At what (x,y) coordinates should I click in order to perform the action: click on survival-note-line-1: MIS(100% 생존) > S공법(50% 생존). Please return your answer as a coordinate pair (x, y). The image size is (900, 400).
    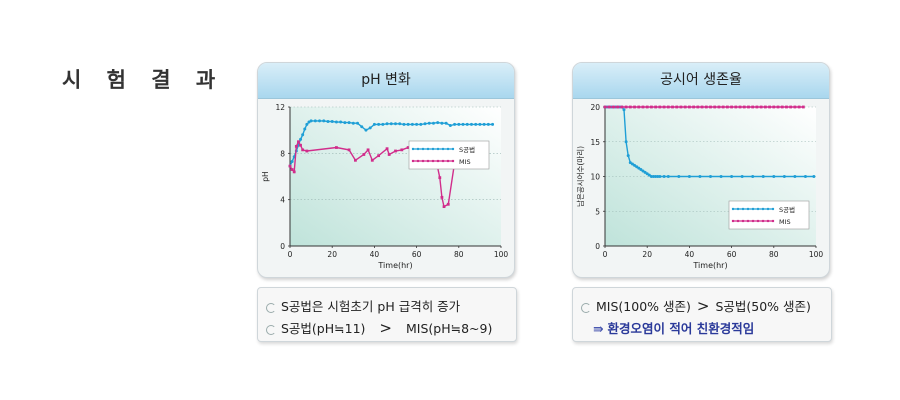
    Looking at the image, I should click on (696, 305).